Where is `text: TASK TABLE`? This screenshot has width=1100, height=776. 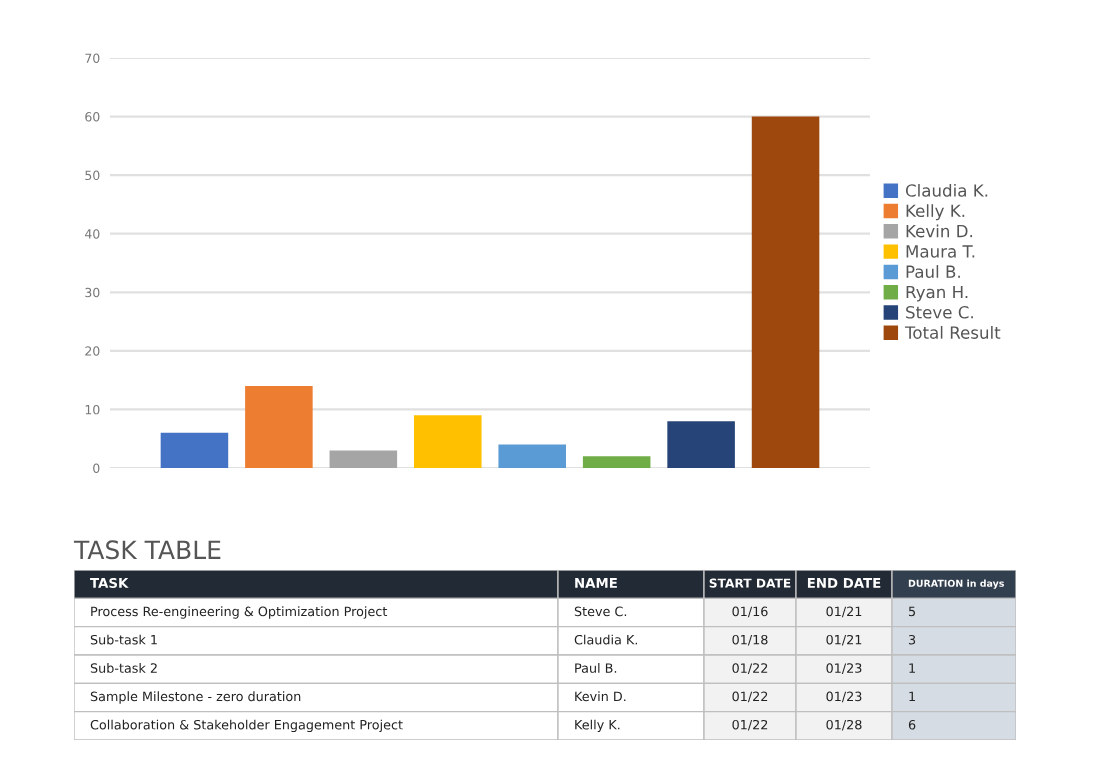
text: TASK TABLE is located at coordinates (147, 550).